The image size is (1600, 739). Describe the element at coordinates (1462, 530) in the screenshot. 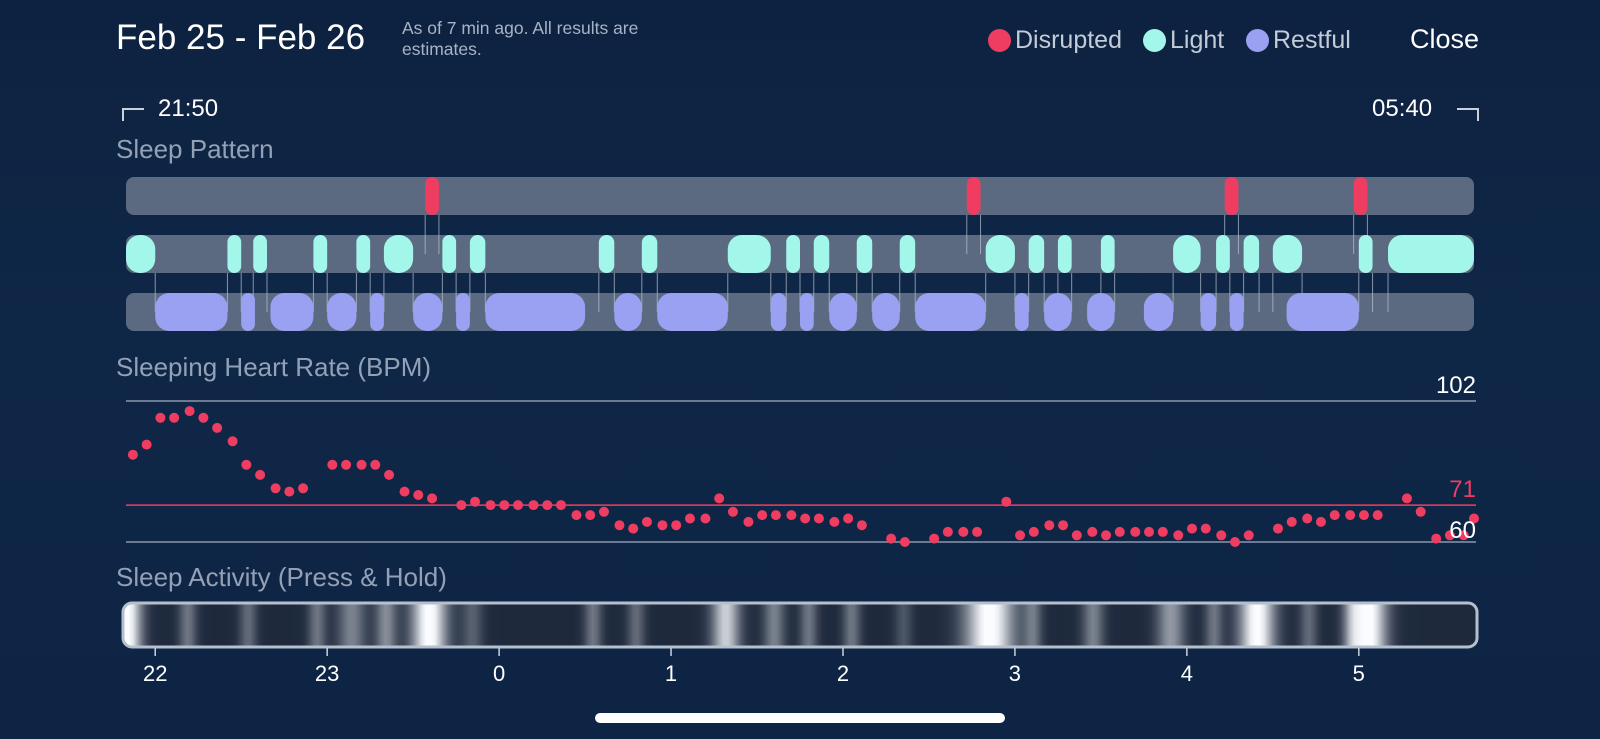

I see `hr-min-label: 60` at that location.